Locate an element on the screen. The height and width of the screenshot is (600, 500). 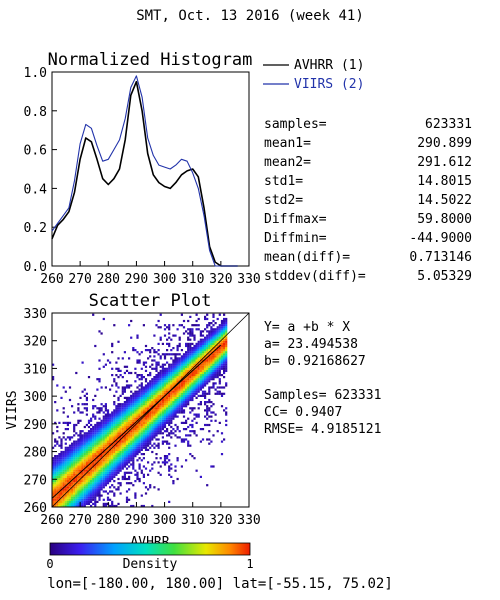
legend-label-viirs: VIIRS (2) is located at coordinates (329, 84).